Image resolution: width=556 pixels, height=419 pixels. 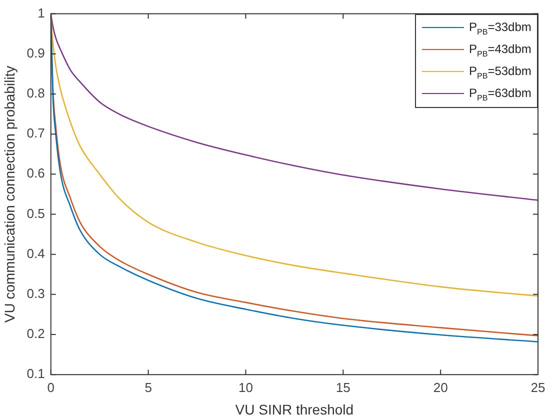 I want to click on x-tick-label: 10, so click(x=245, y=387).